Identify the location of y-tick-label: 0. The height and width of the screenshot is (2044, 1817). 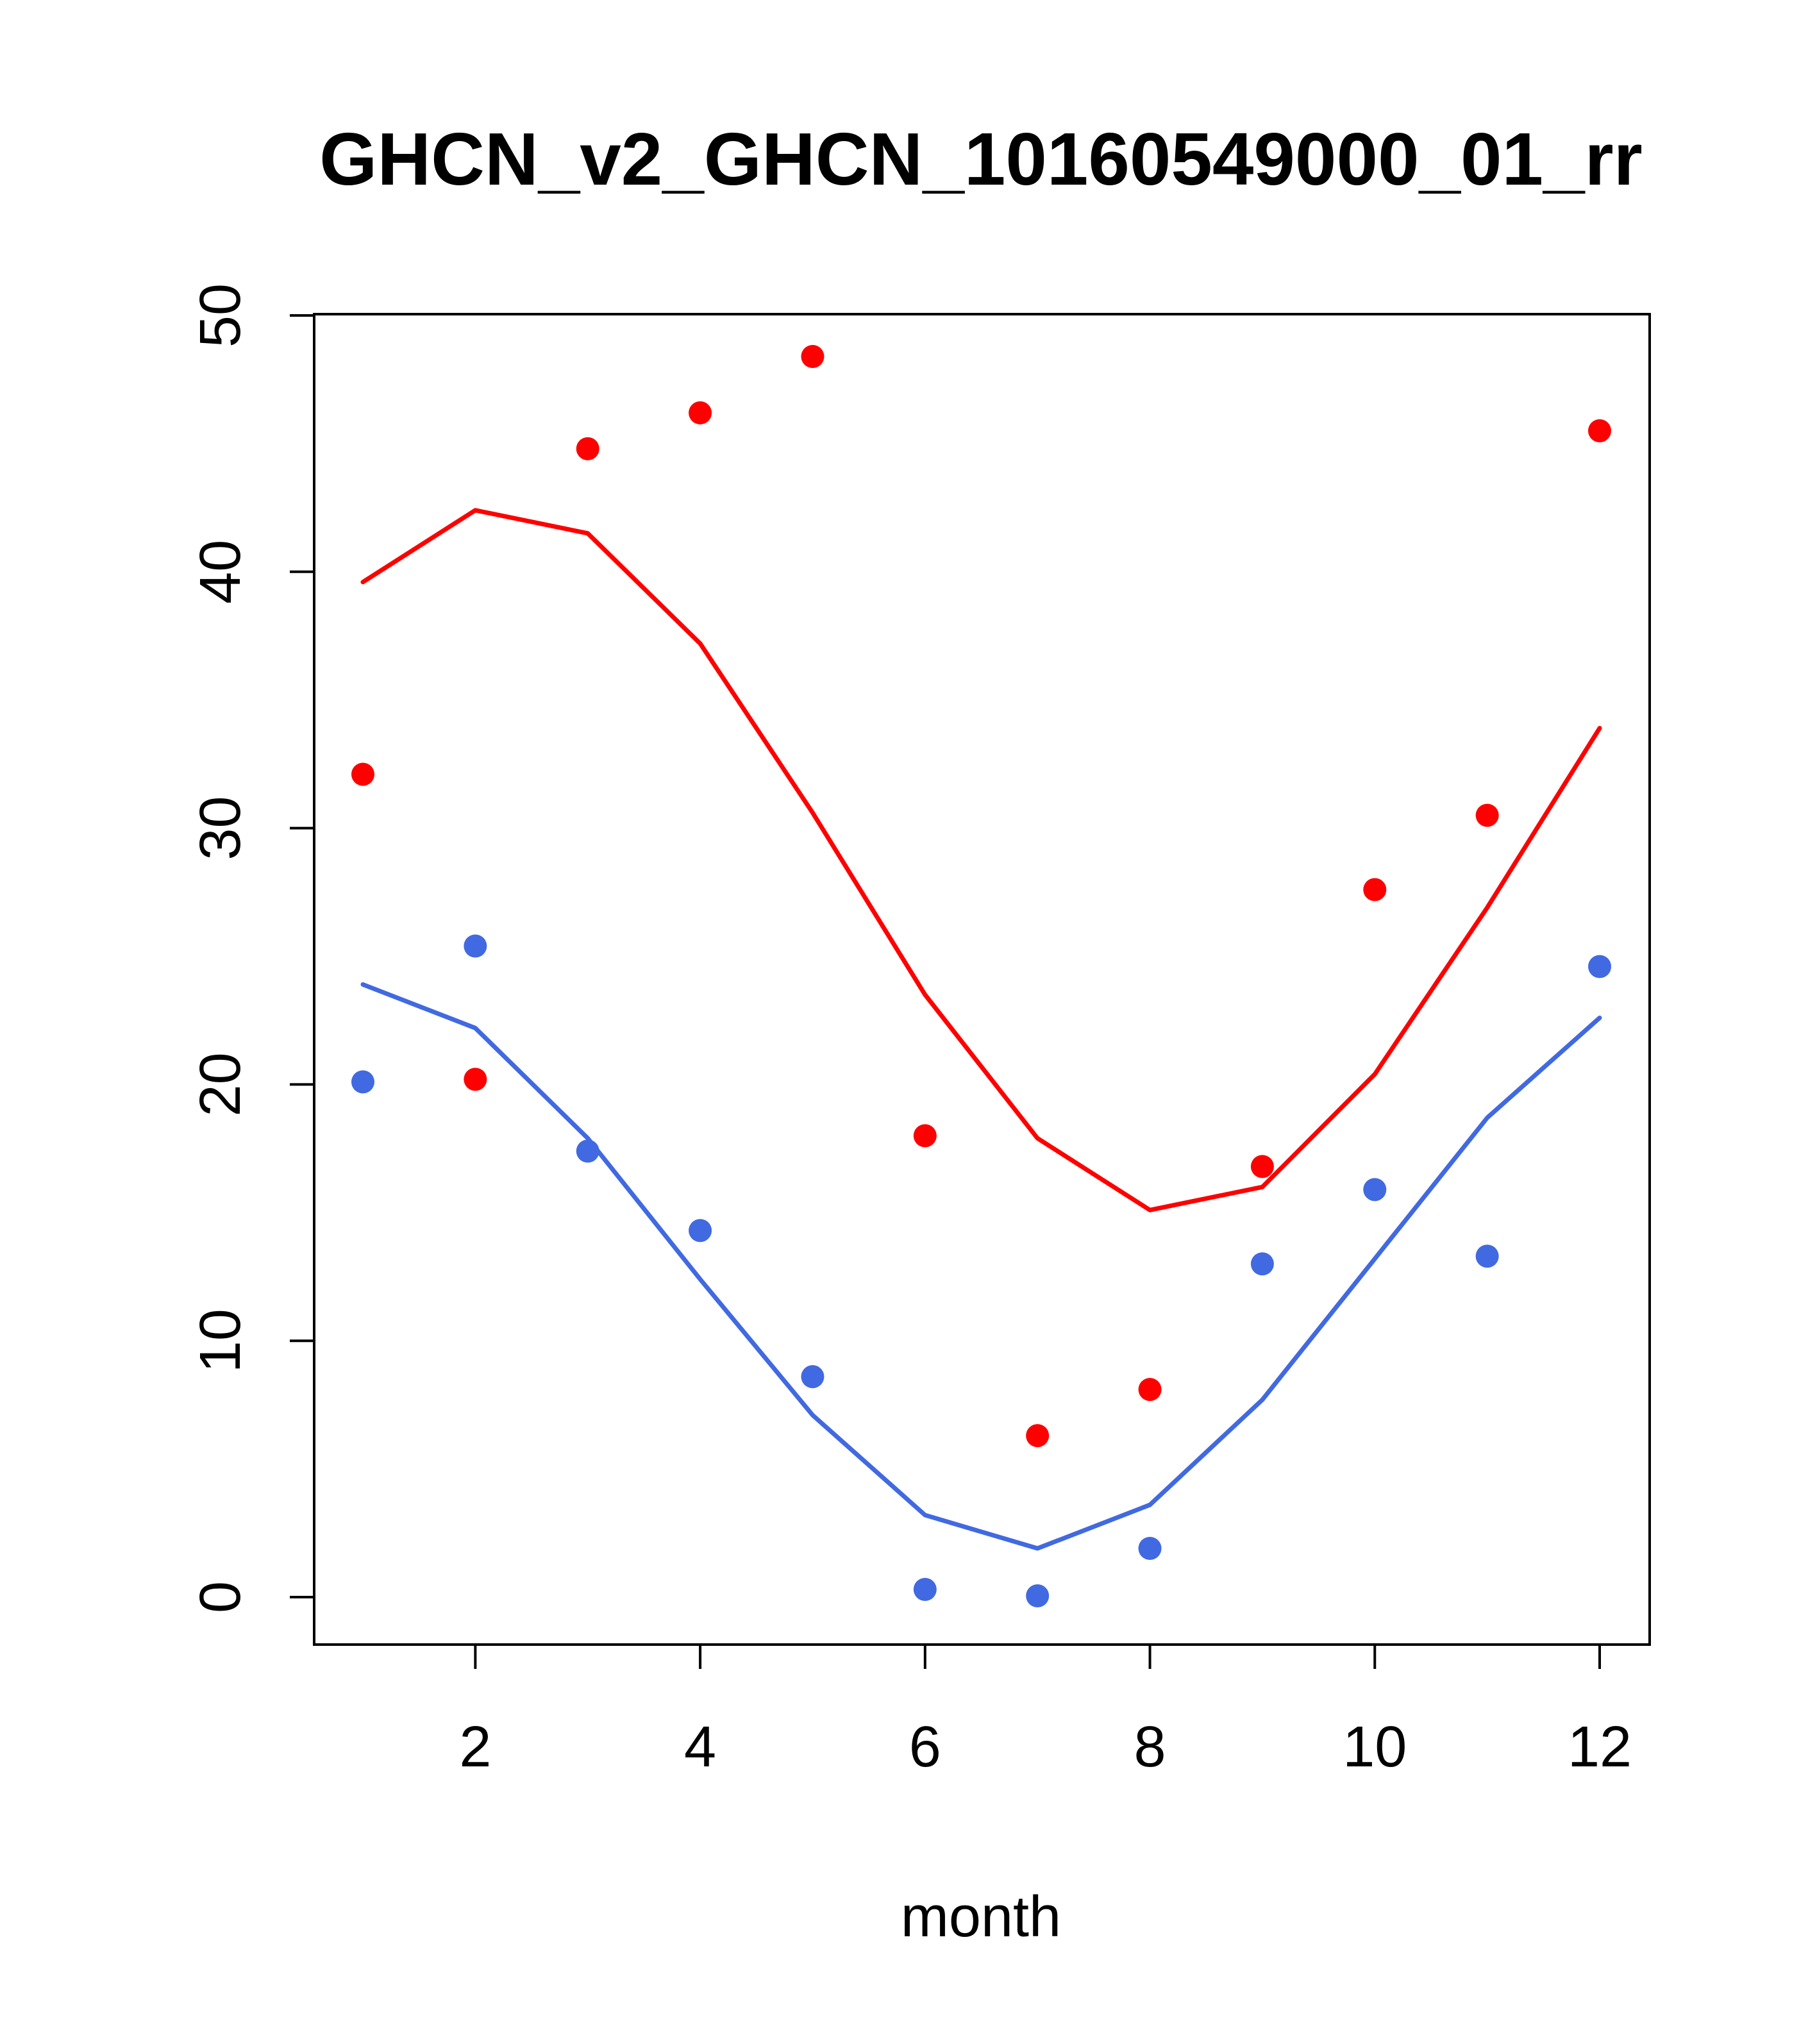
(220, 1597).